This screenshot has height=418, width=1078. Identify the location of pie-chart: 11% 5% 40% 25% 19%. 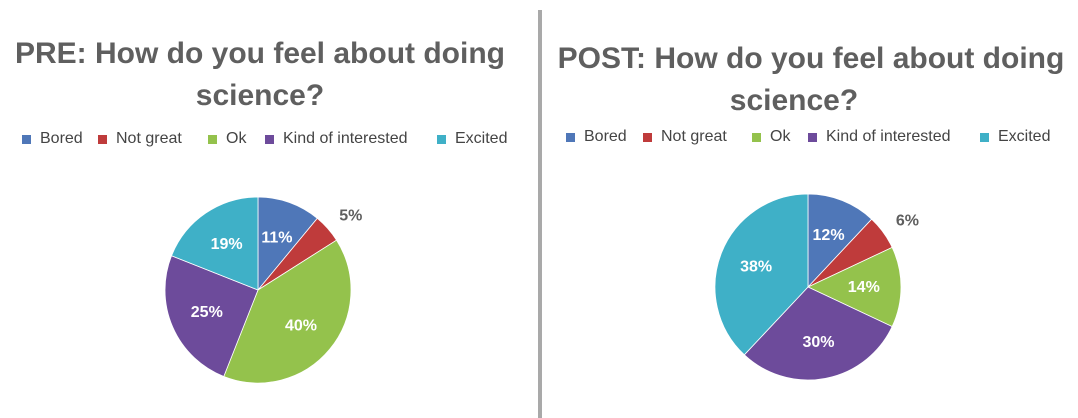
(263, 290).